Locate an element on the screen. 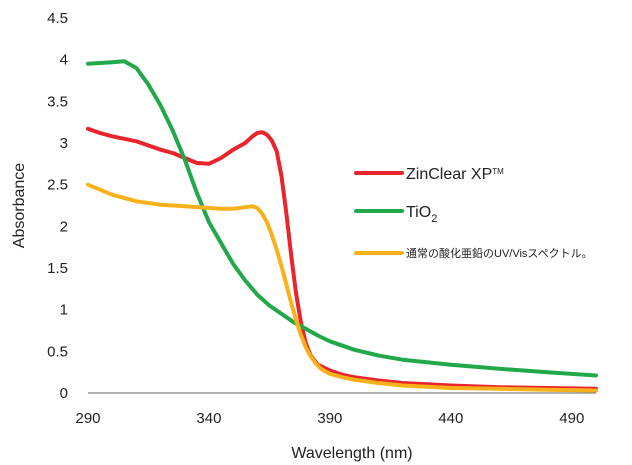 This screenshot has height=465, width=632. y-tick-label: 4.5 is located at coordinates (57, 18).